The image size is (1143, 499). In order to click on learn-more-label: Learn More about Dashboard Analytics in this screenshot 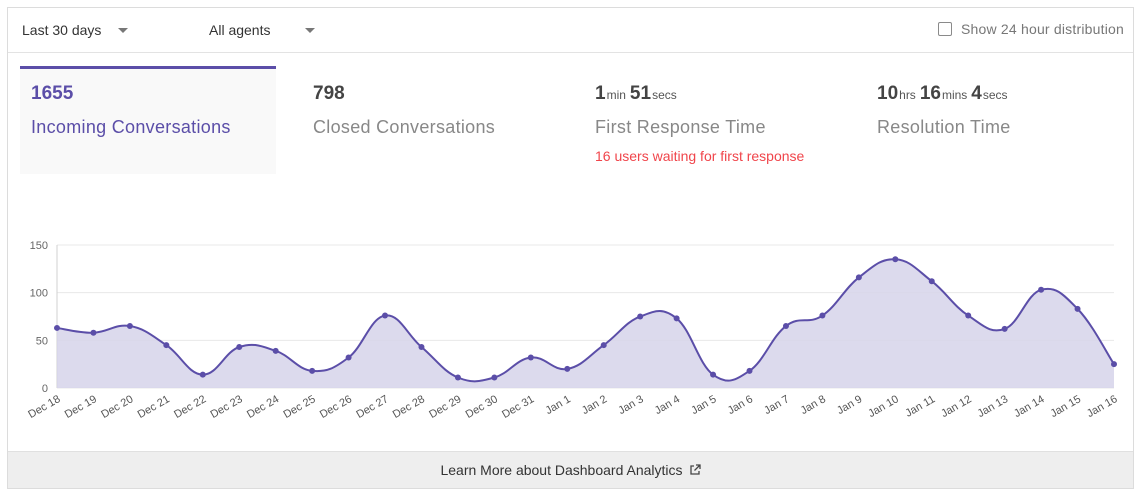, I will do `click(561, 470)`.